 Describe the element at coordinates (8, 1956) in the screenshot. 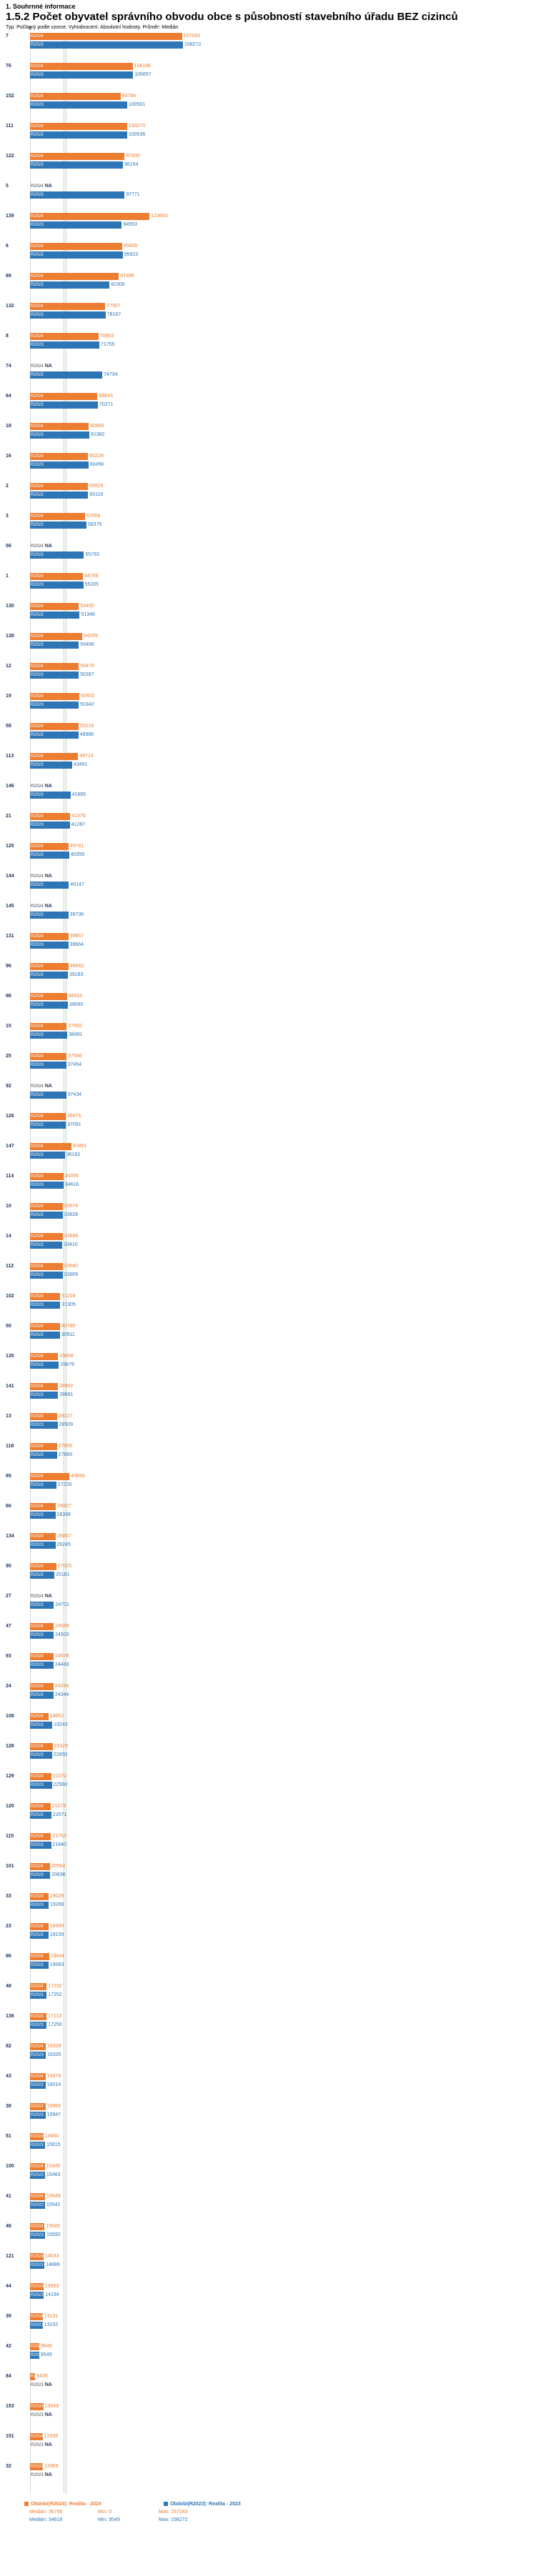

I see `row-id-label: 86` at that location.